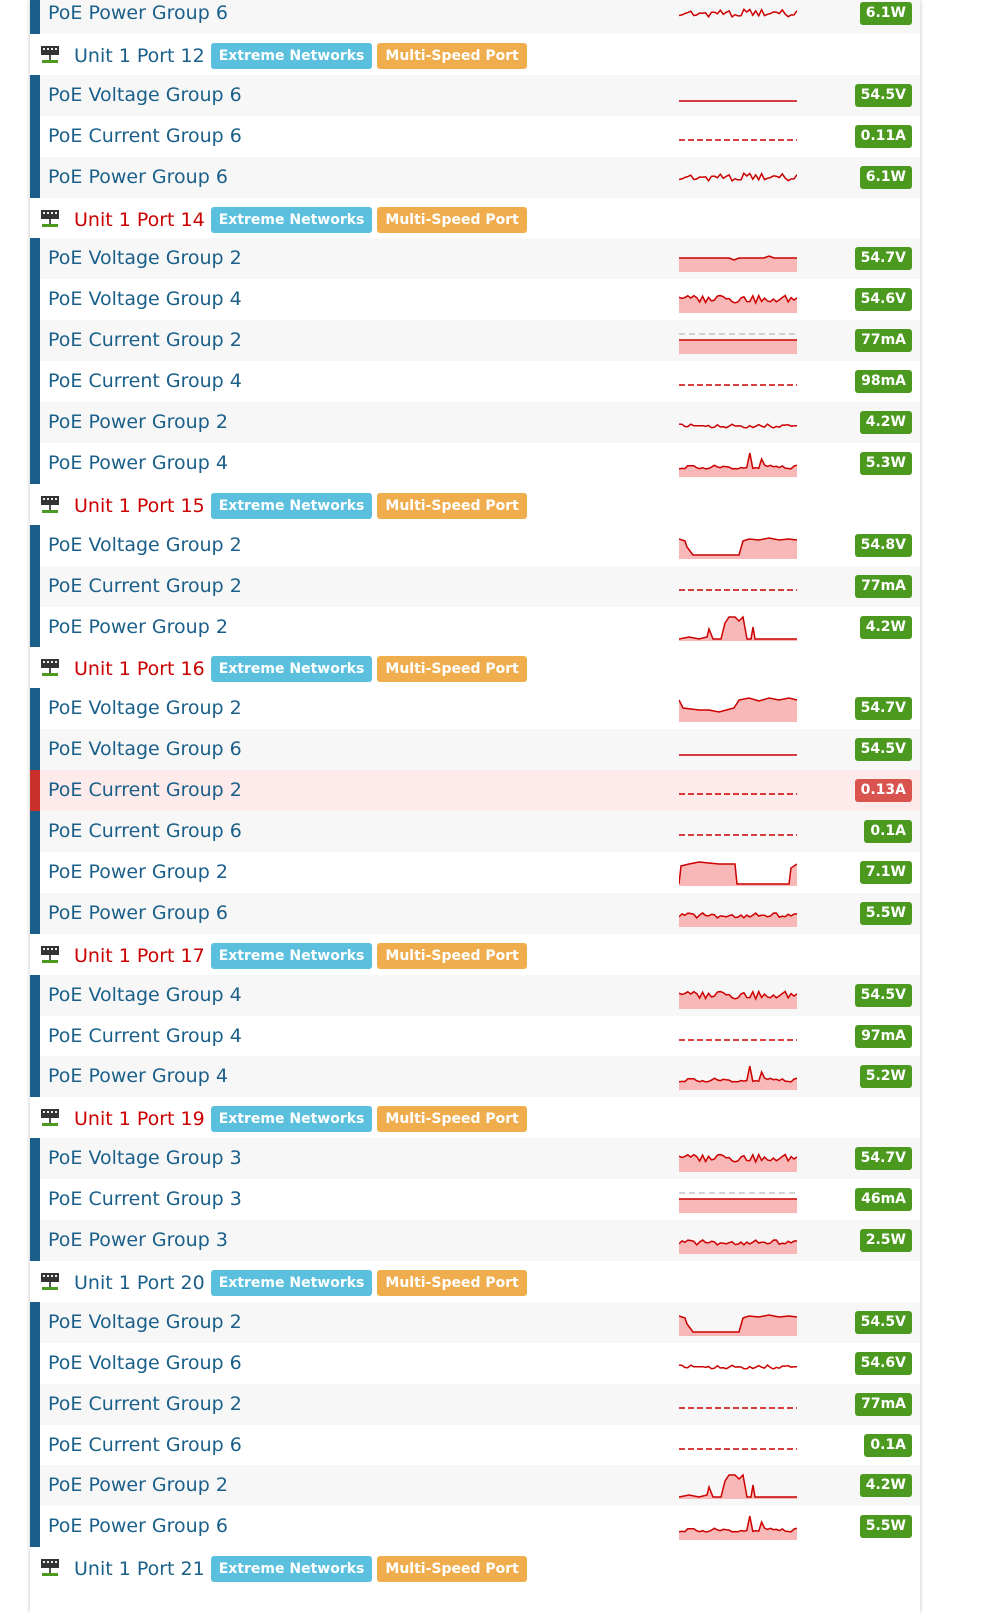 This screenshot has width=991, height=1613. Describe the element at coordinates (475, 1240) in the screenshot. I see `sensor-row: PoE Power Group 3 2.5W` at that location.